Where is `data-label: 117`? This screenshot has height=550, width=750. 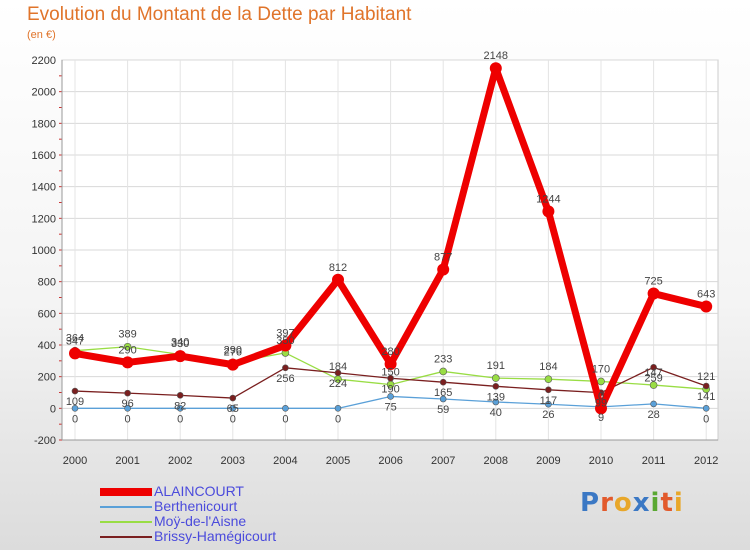 data-label: 117 is located at coordinates (549, 401).